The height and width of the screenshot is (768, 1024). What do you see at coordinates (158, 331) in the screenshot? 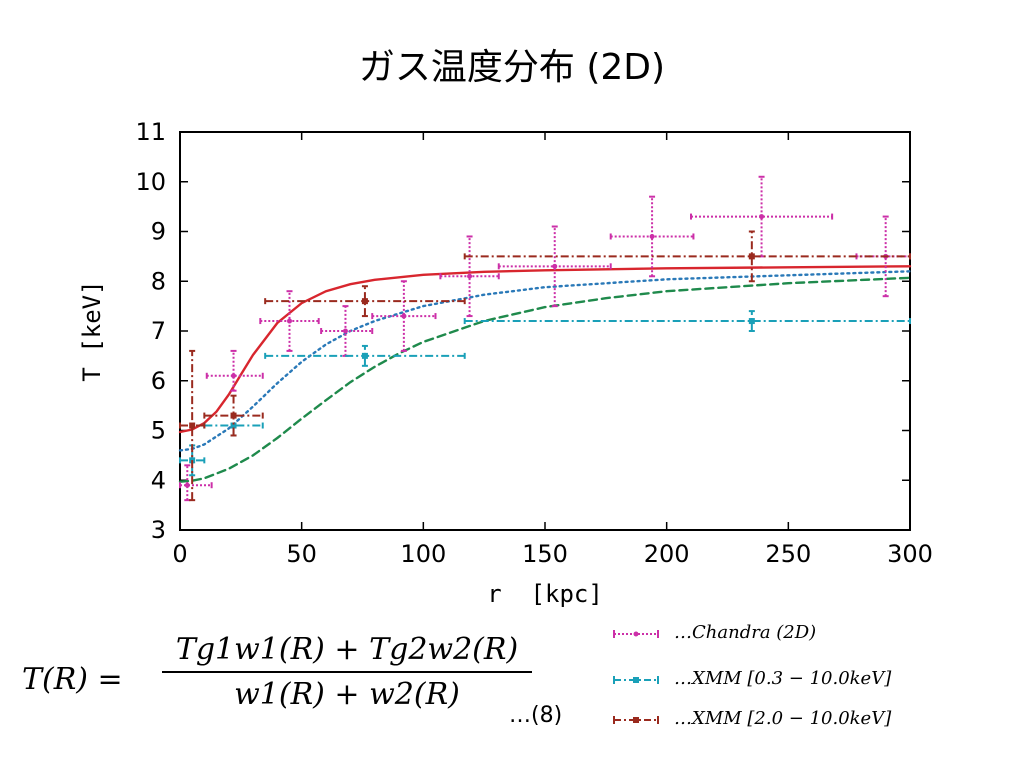
I see `y-tick-label: 7` at bounding box center [158, 331].